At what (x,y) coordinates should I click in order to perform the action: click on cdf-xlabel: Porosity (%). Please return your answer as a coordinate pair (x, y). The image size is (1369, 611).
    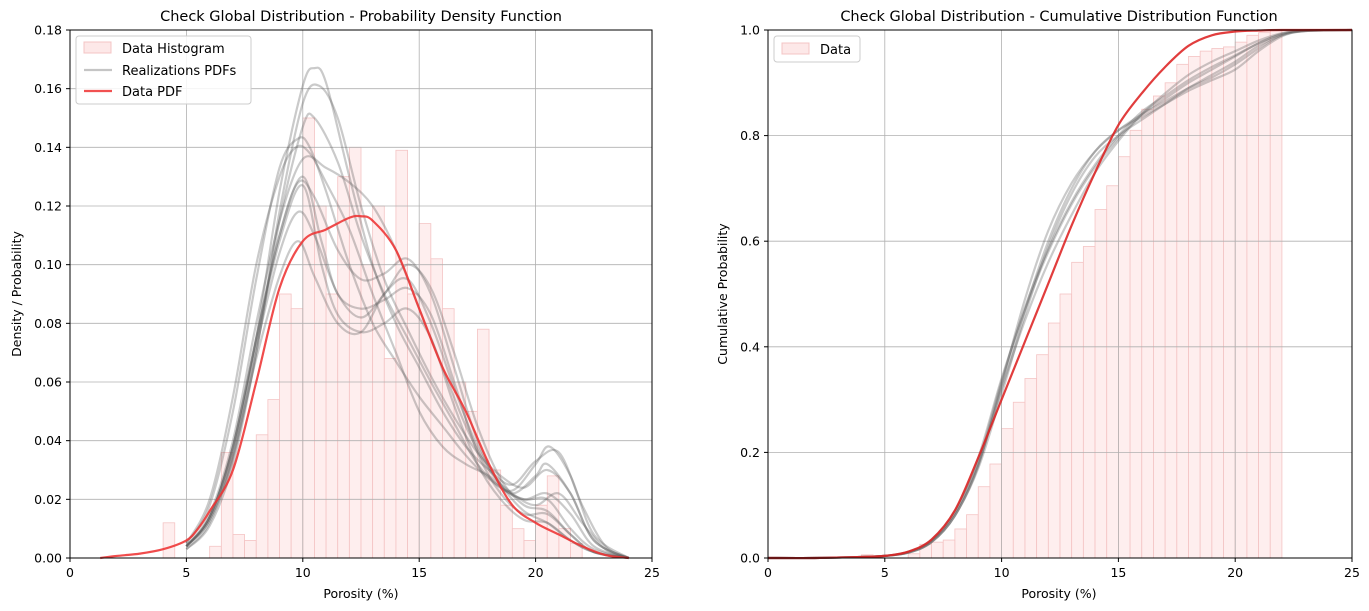
    Looking at the image, I should click on (1058, 593).